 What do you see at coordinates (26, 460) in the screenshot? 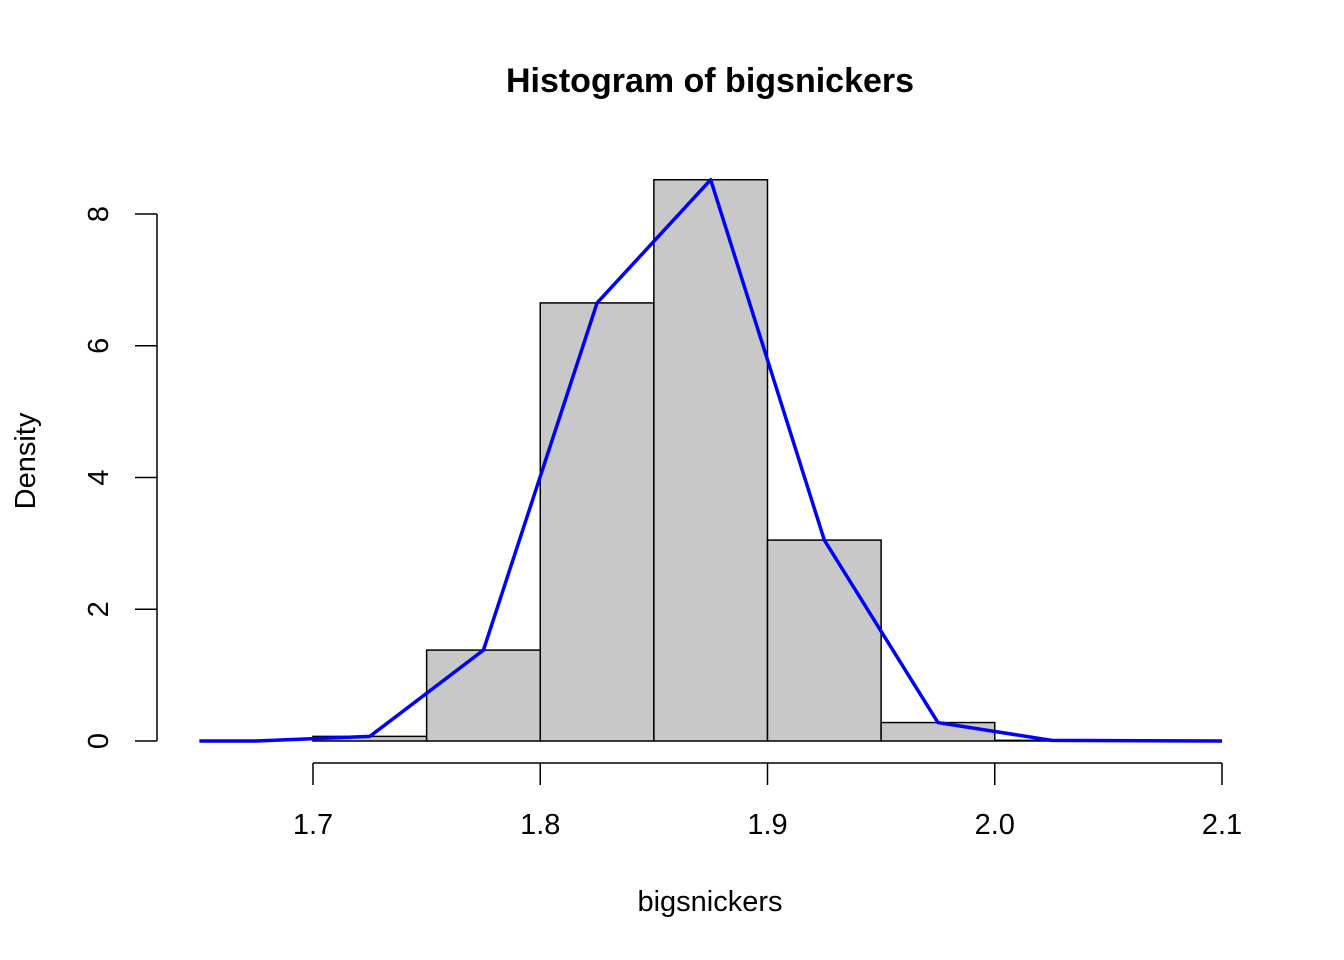
I see `y-axis-label: Density` at bounding box center [26, 460].